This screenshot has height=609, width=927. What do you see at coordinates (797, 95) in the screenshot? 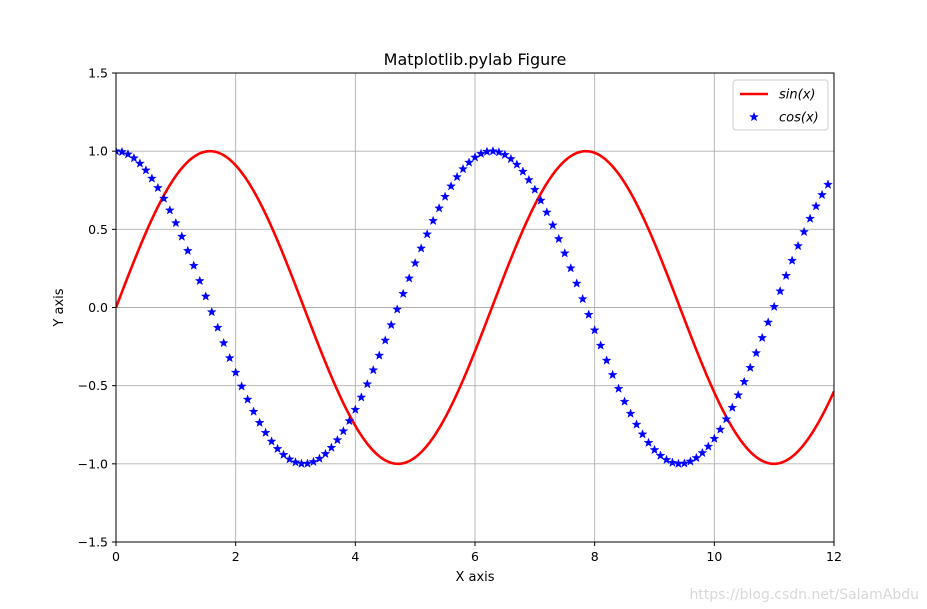
I see `legend-label: sin(x)` at bounding box center [797, 95].